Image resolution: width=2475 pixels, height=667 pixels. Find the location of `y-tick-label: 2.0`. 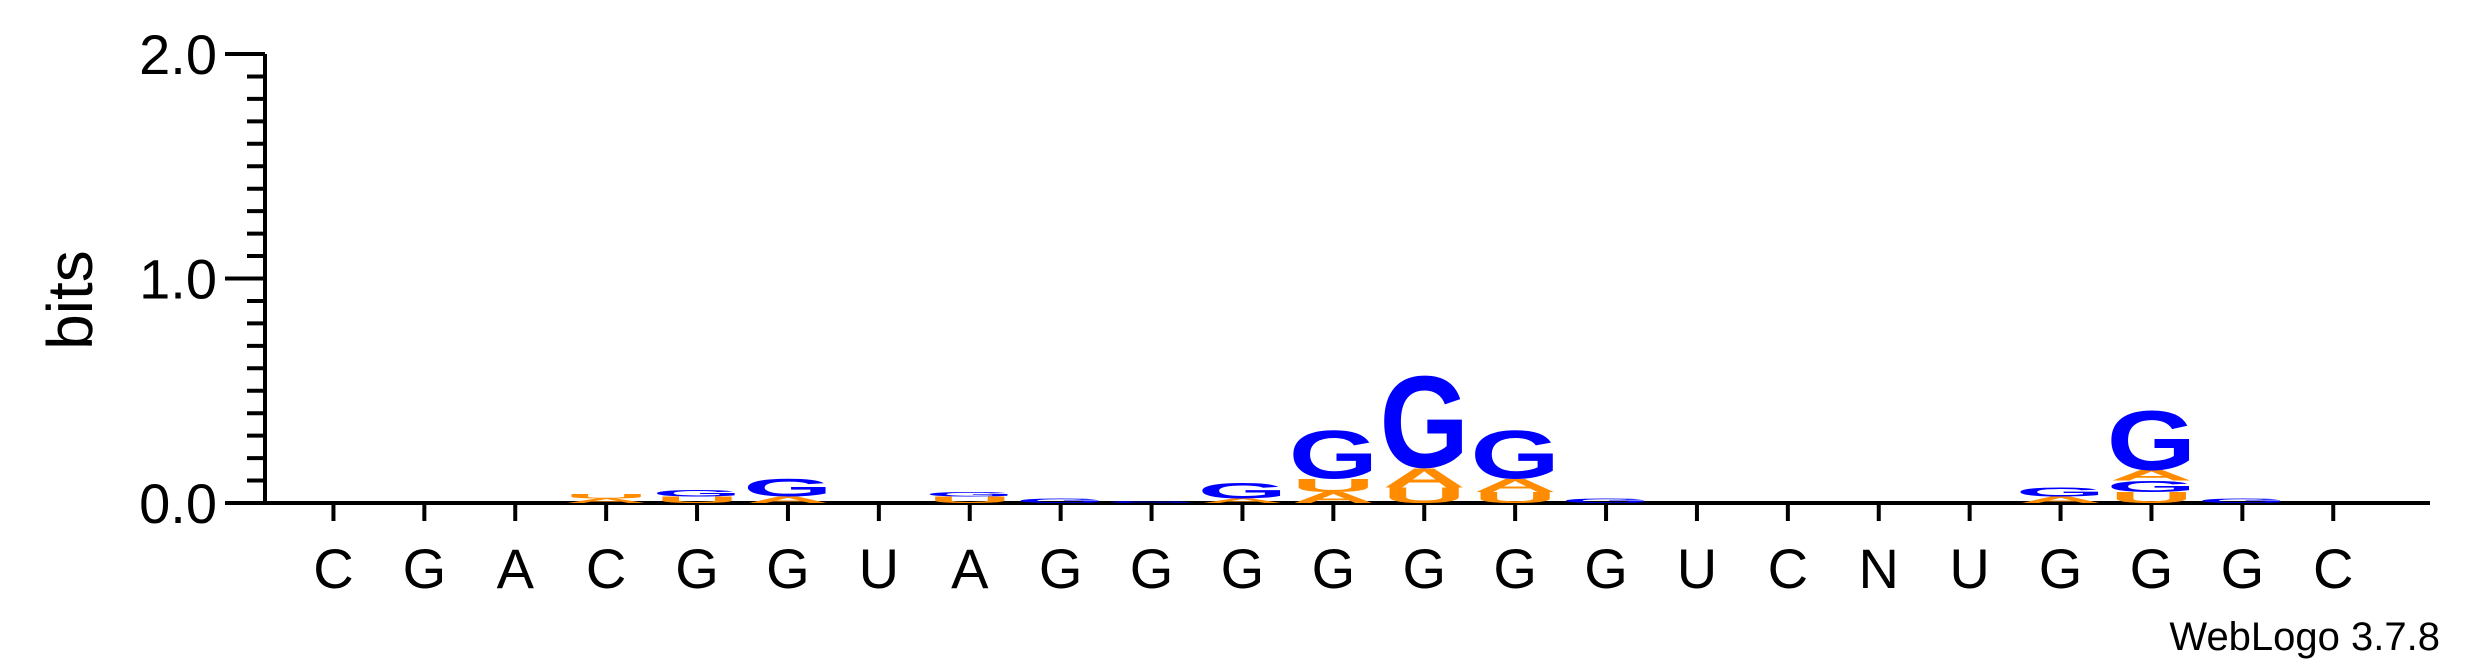

y-tick-label: 2.0 is located at coordinates (178, 54).